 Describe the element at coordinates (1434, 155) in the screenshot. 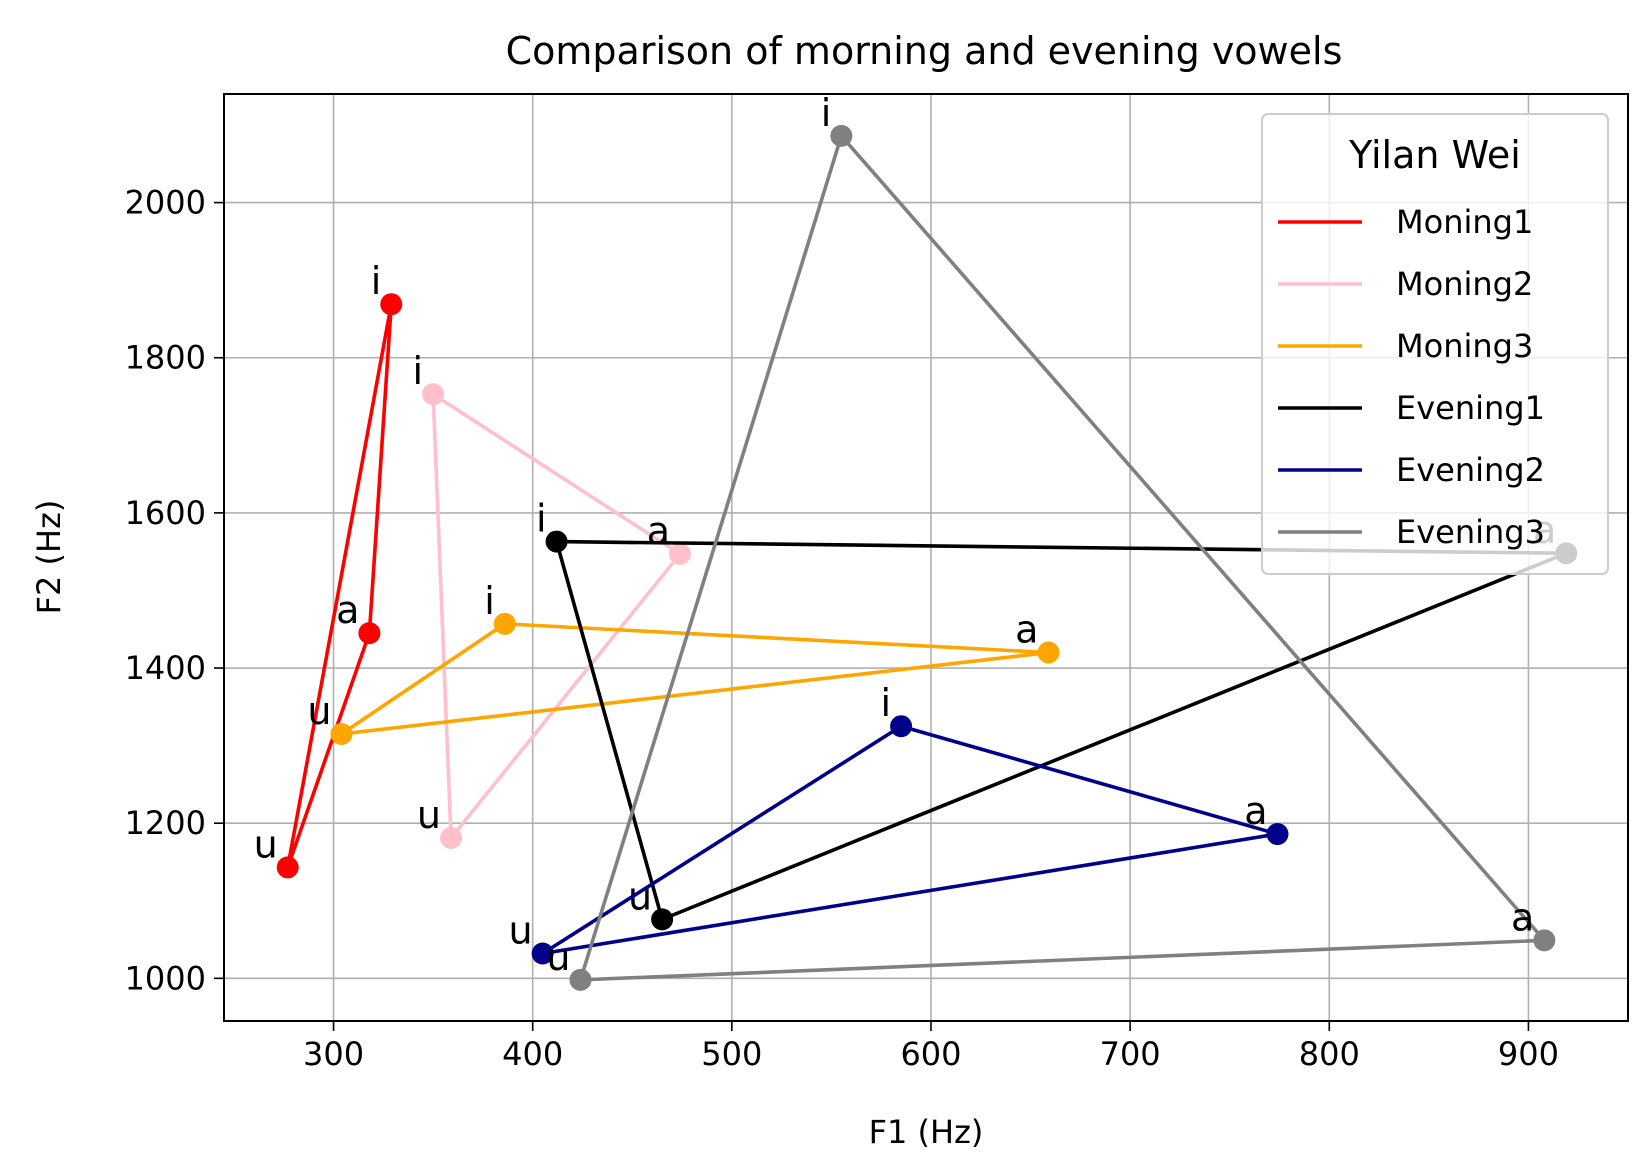

I see `legend-title: Yilan Wei` at that location.